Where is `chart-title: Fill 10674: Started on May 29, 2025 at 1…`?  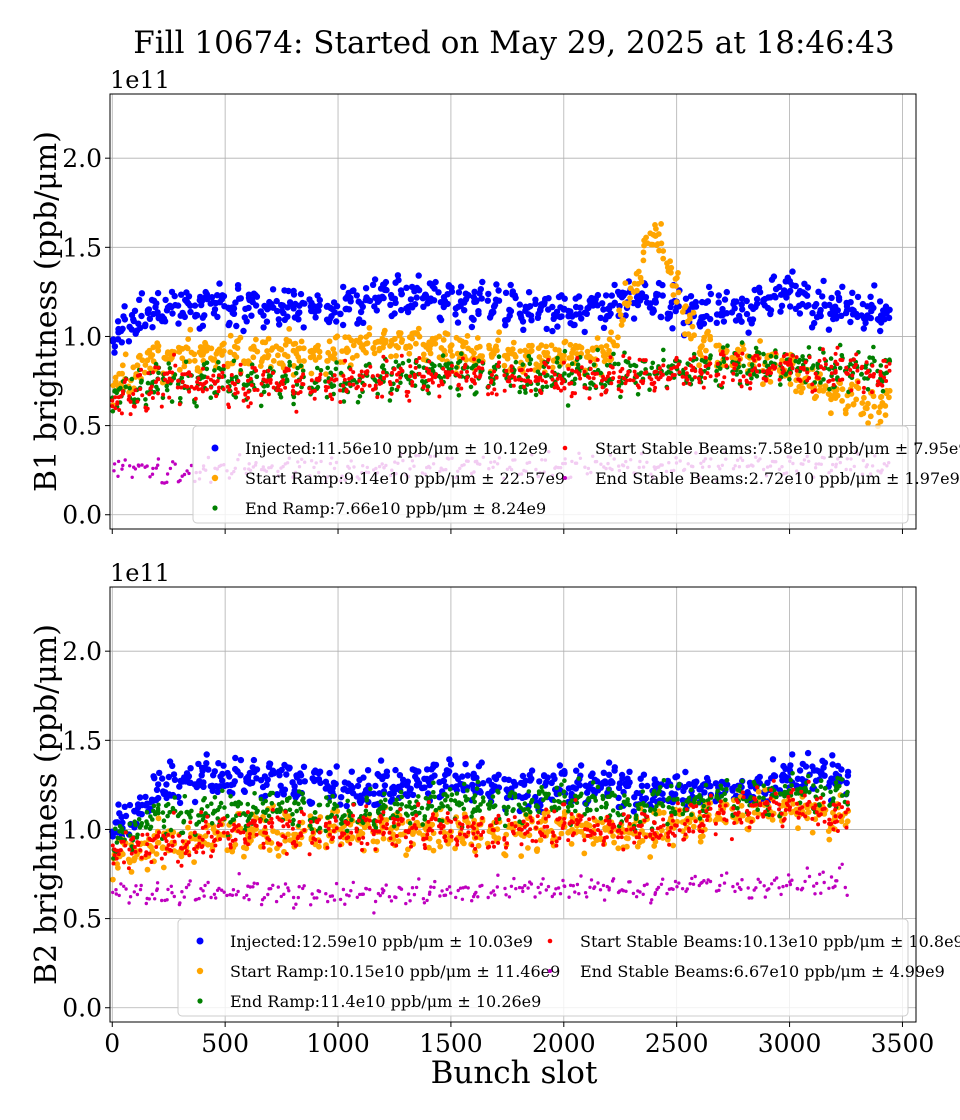 chart-title: Fill 10674: Started on May 29, 2025 at 1… is located at coordinates (514, 43).